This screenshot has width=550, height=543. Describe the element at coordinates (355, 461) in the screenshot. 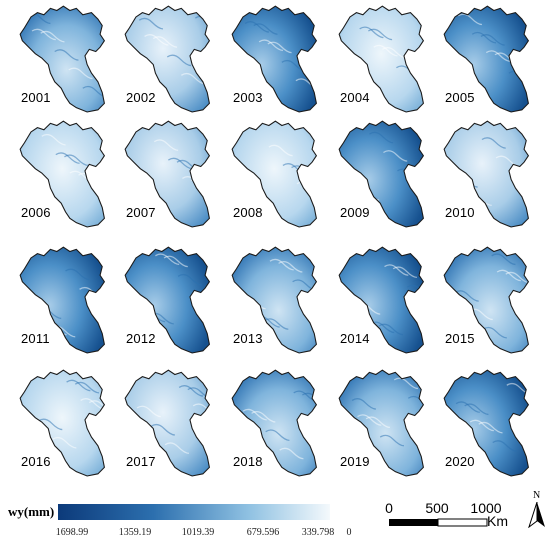

I see `year-label-2019: 2019` at that location.